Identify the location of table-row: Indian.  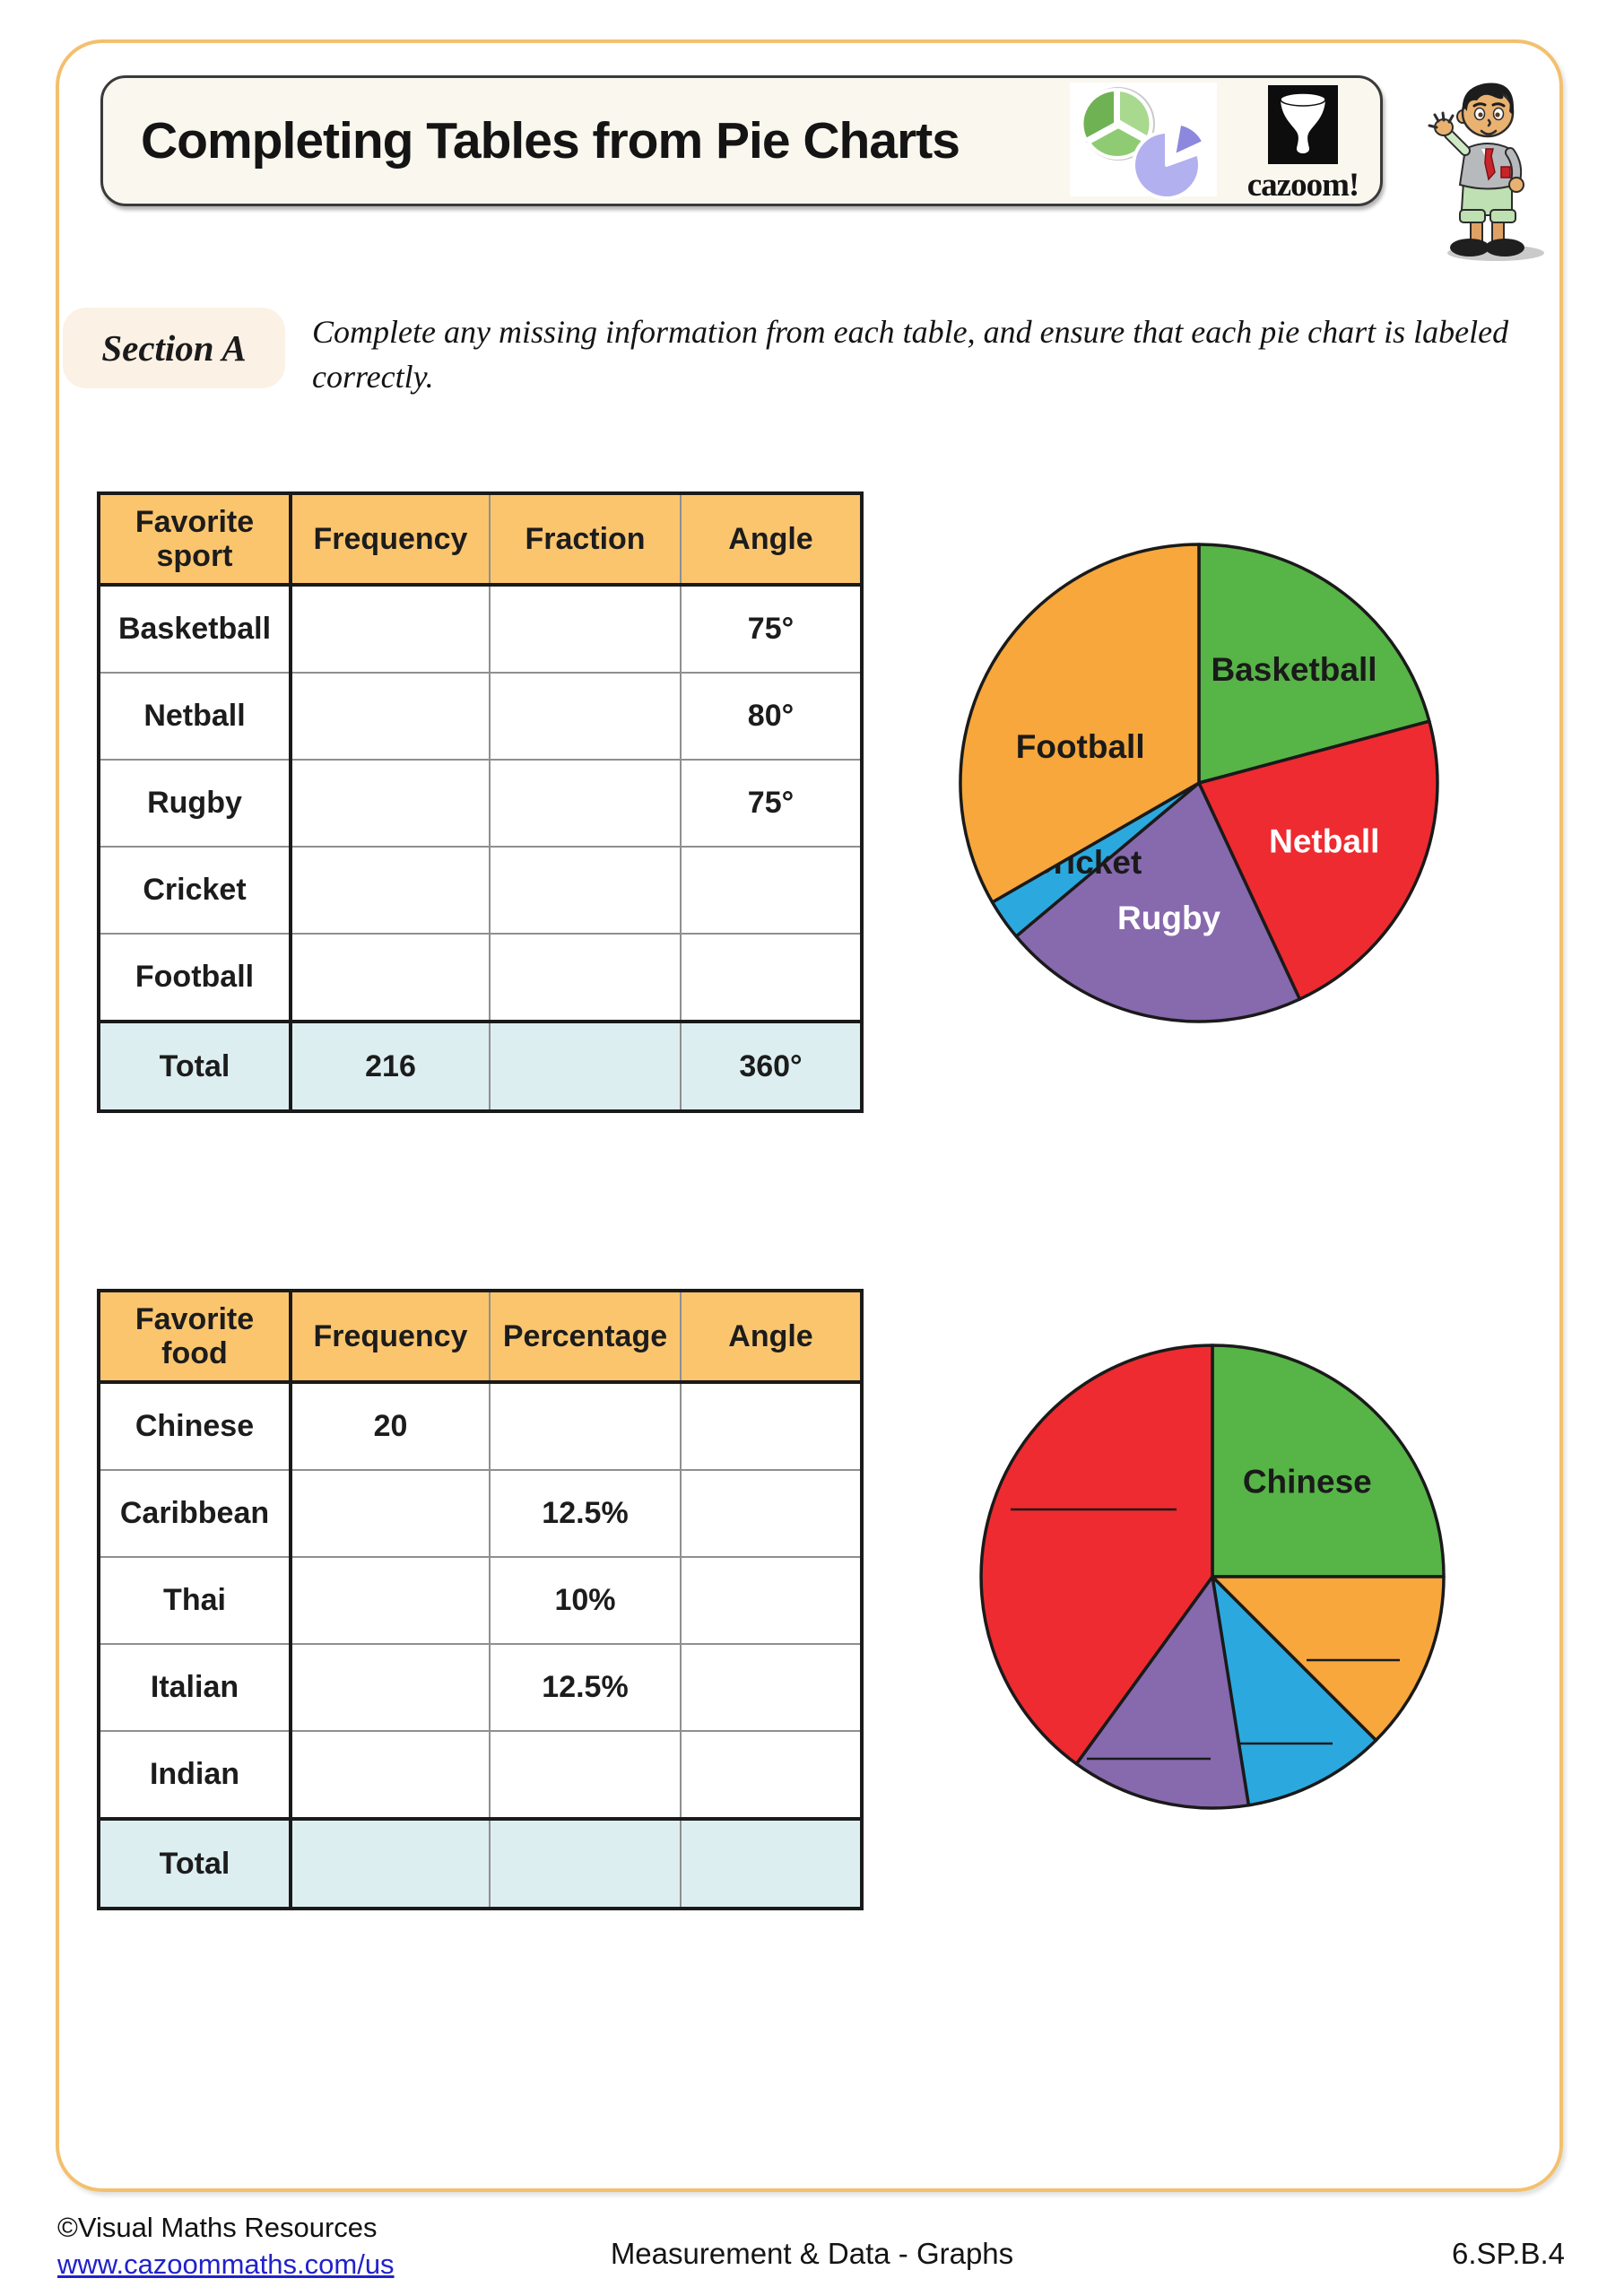
(480, 1775).